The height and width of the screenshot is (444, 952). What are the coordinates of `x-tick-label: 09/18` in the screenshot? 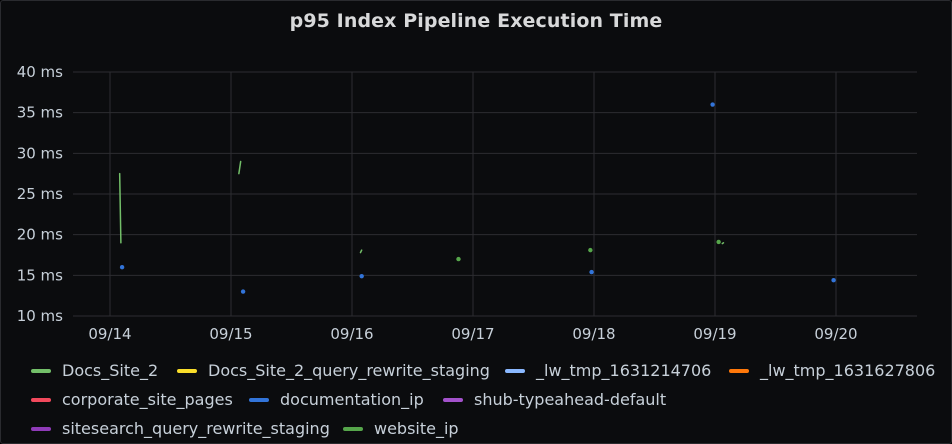 It's located at (593, 334).